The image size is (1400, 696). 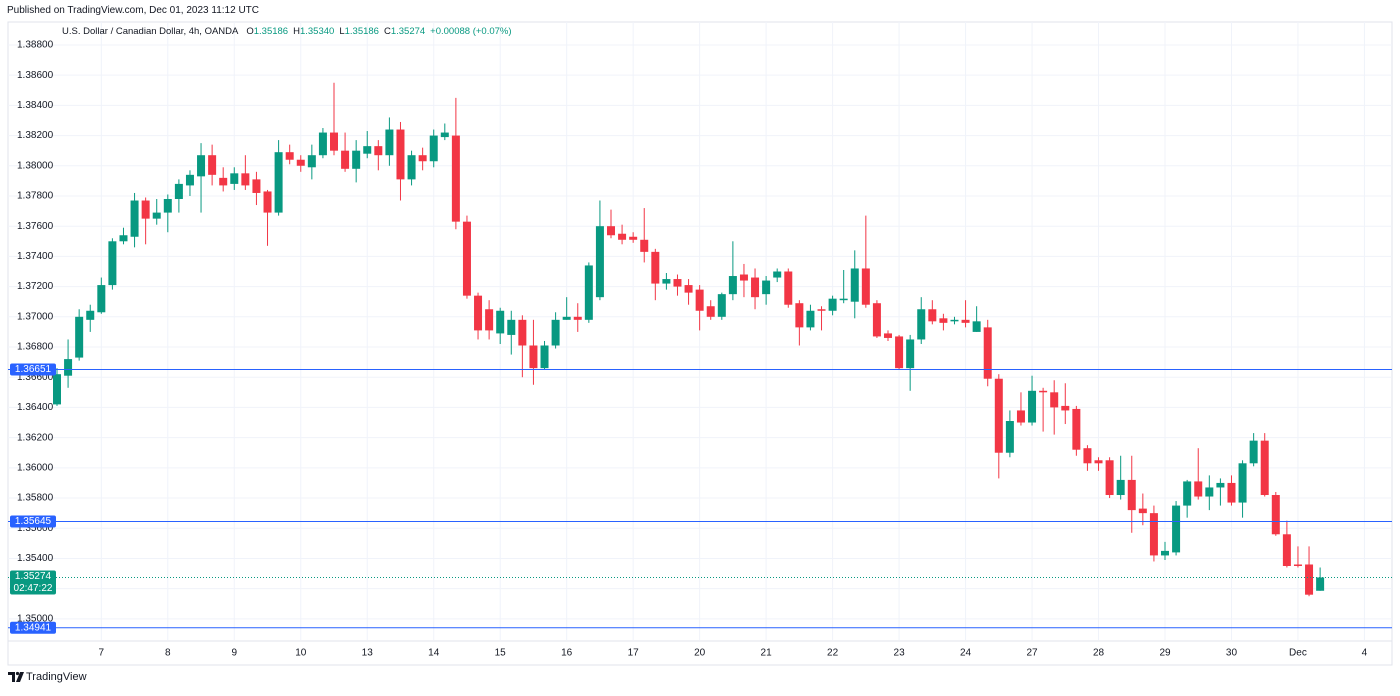 What do you see at coordinates (33, 582) in the screenshot?
I see `last-price-tag` at bounding box center [33, 582].